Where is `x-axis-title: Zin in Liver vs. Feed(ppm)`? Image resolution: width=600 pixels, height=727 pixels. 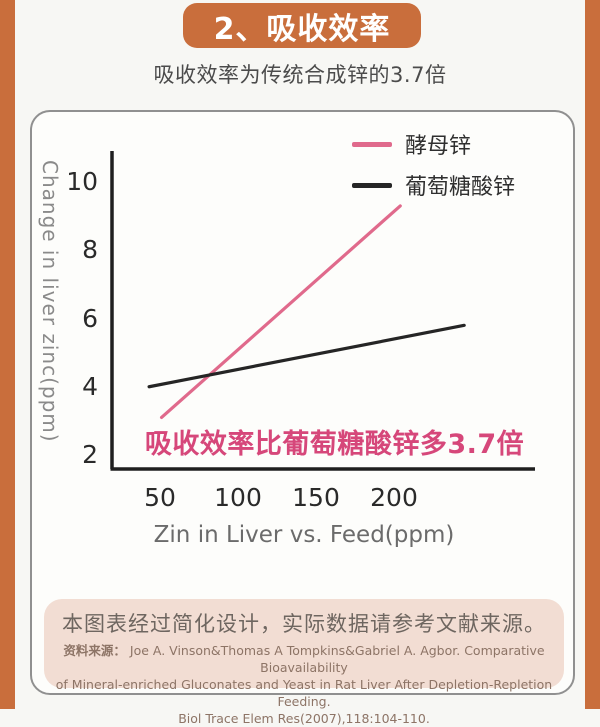
x-axis-title: Zin in Liver vs. Feed(ppm) is located at coordinates (304, 535).